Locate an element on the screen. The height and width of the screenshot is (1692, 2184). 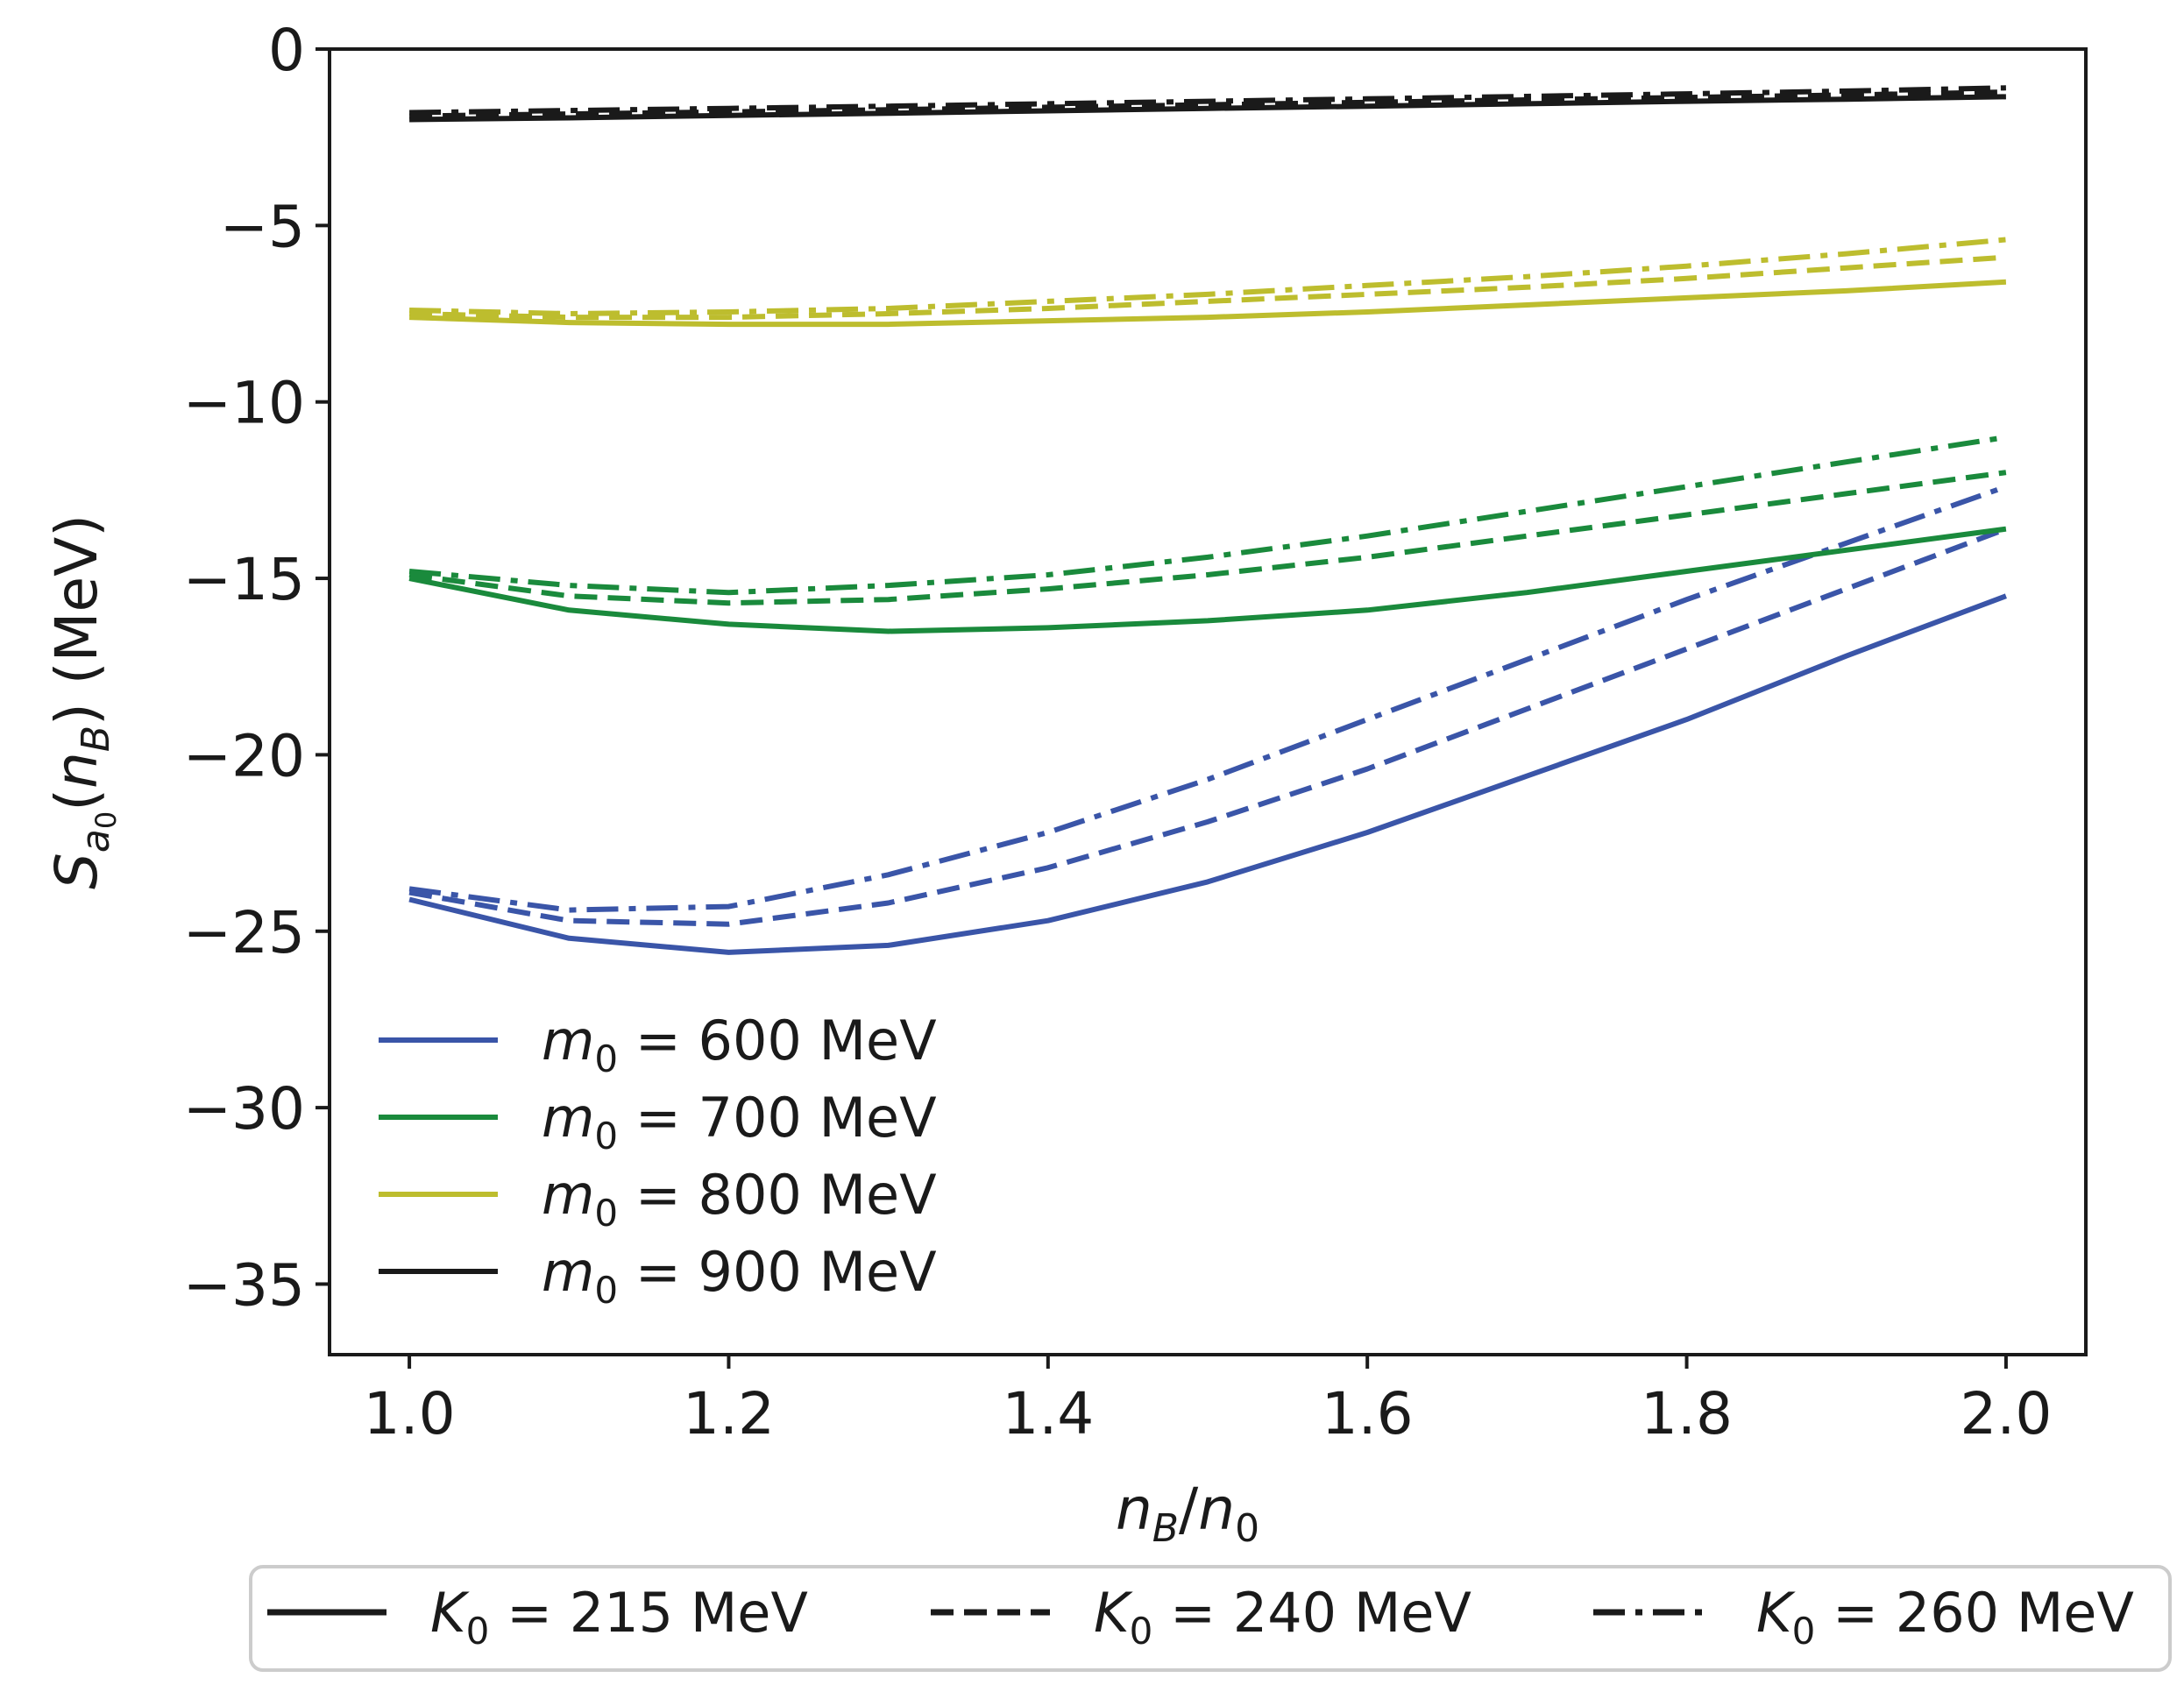
x-axis-label: nB/n0 is located at coordinates (1187, 1513).